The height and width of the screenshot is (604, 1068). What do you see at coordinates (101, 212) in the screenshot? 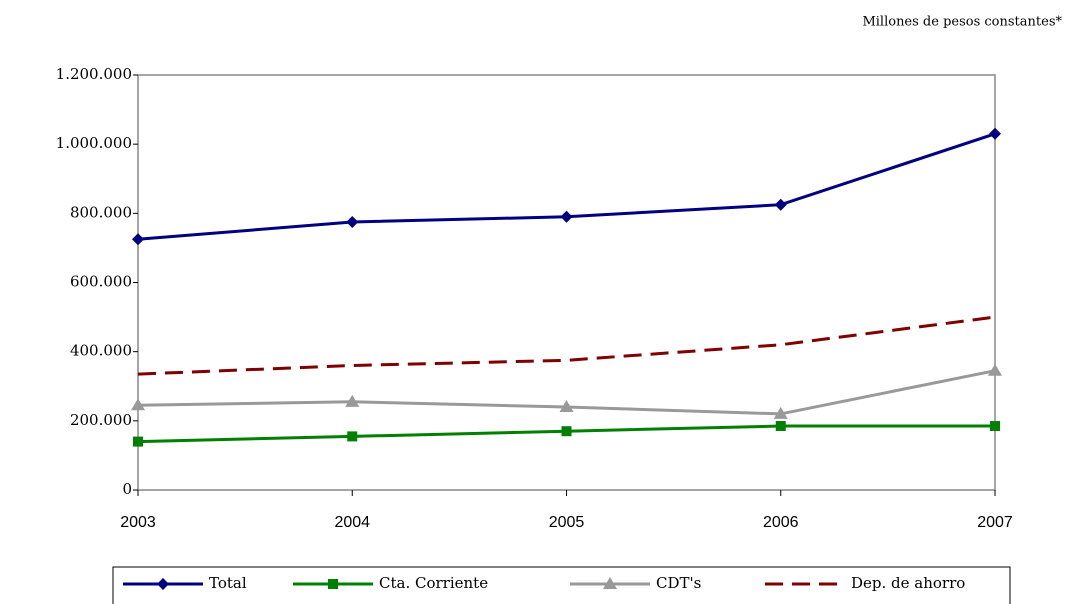
I see `y-tick-label: 800.000` at bounding box center [101, 212].